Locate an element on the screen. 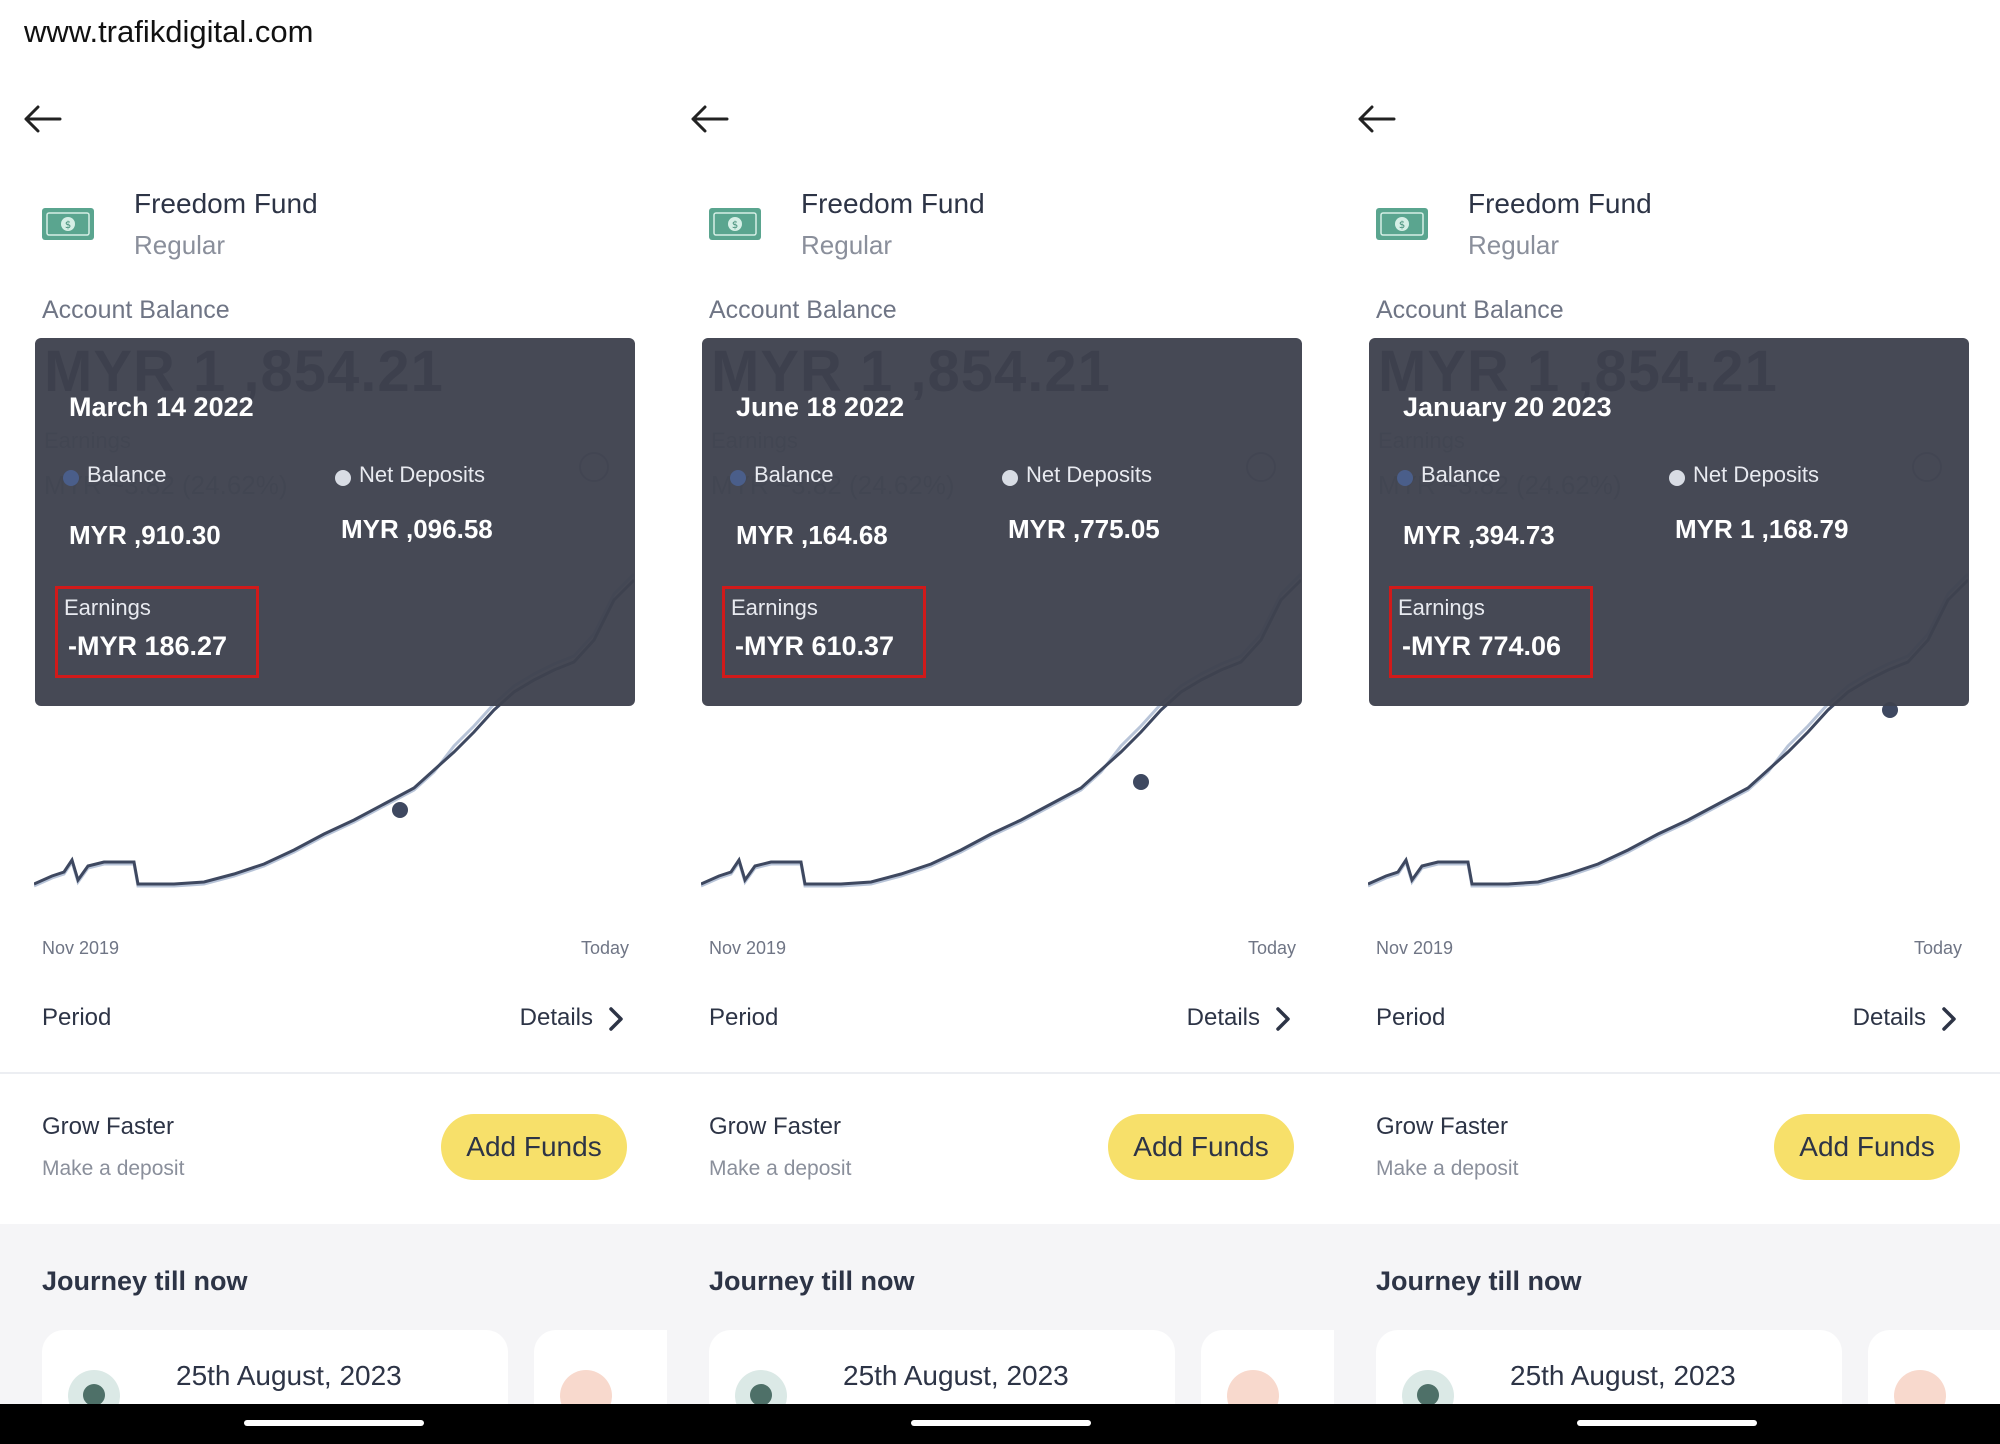 The height and width of the screenshot is (1444, 2000). watermark: www.trafikdigital.com is located at coordinates (169, 31).